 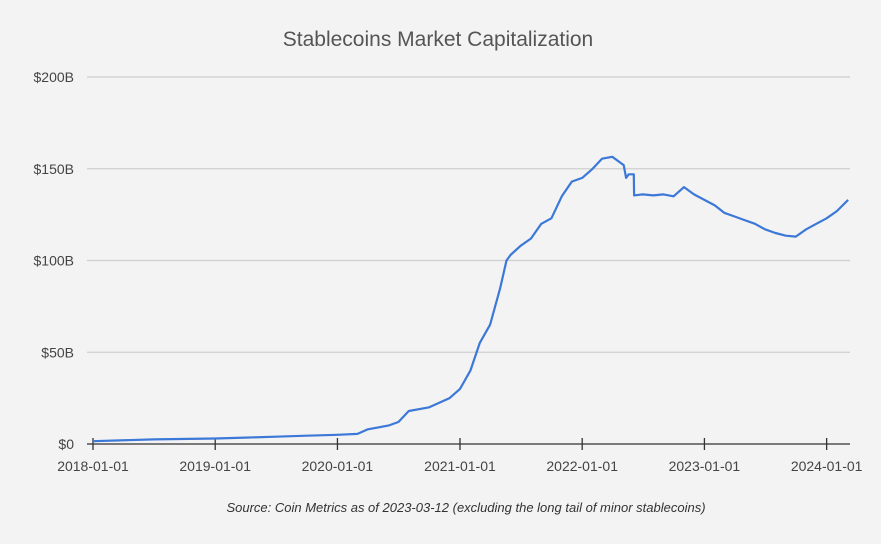 I want to click on x-tick-label: 2023-01-01, so click(x=705, y=466).